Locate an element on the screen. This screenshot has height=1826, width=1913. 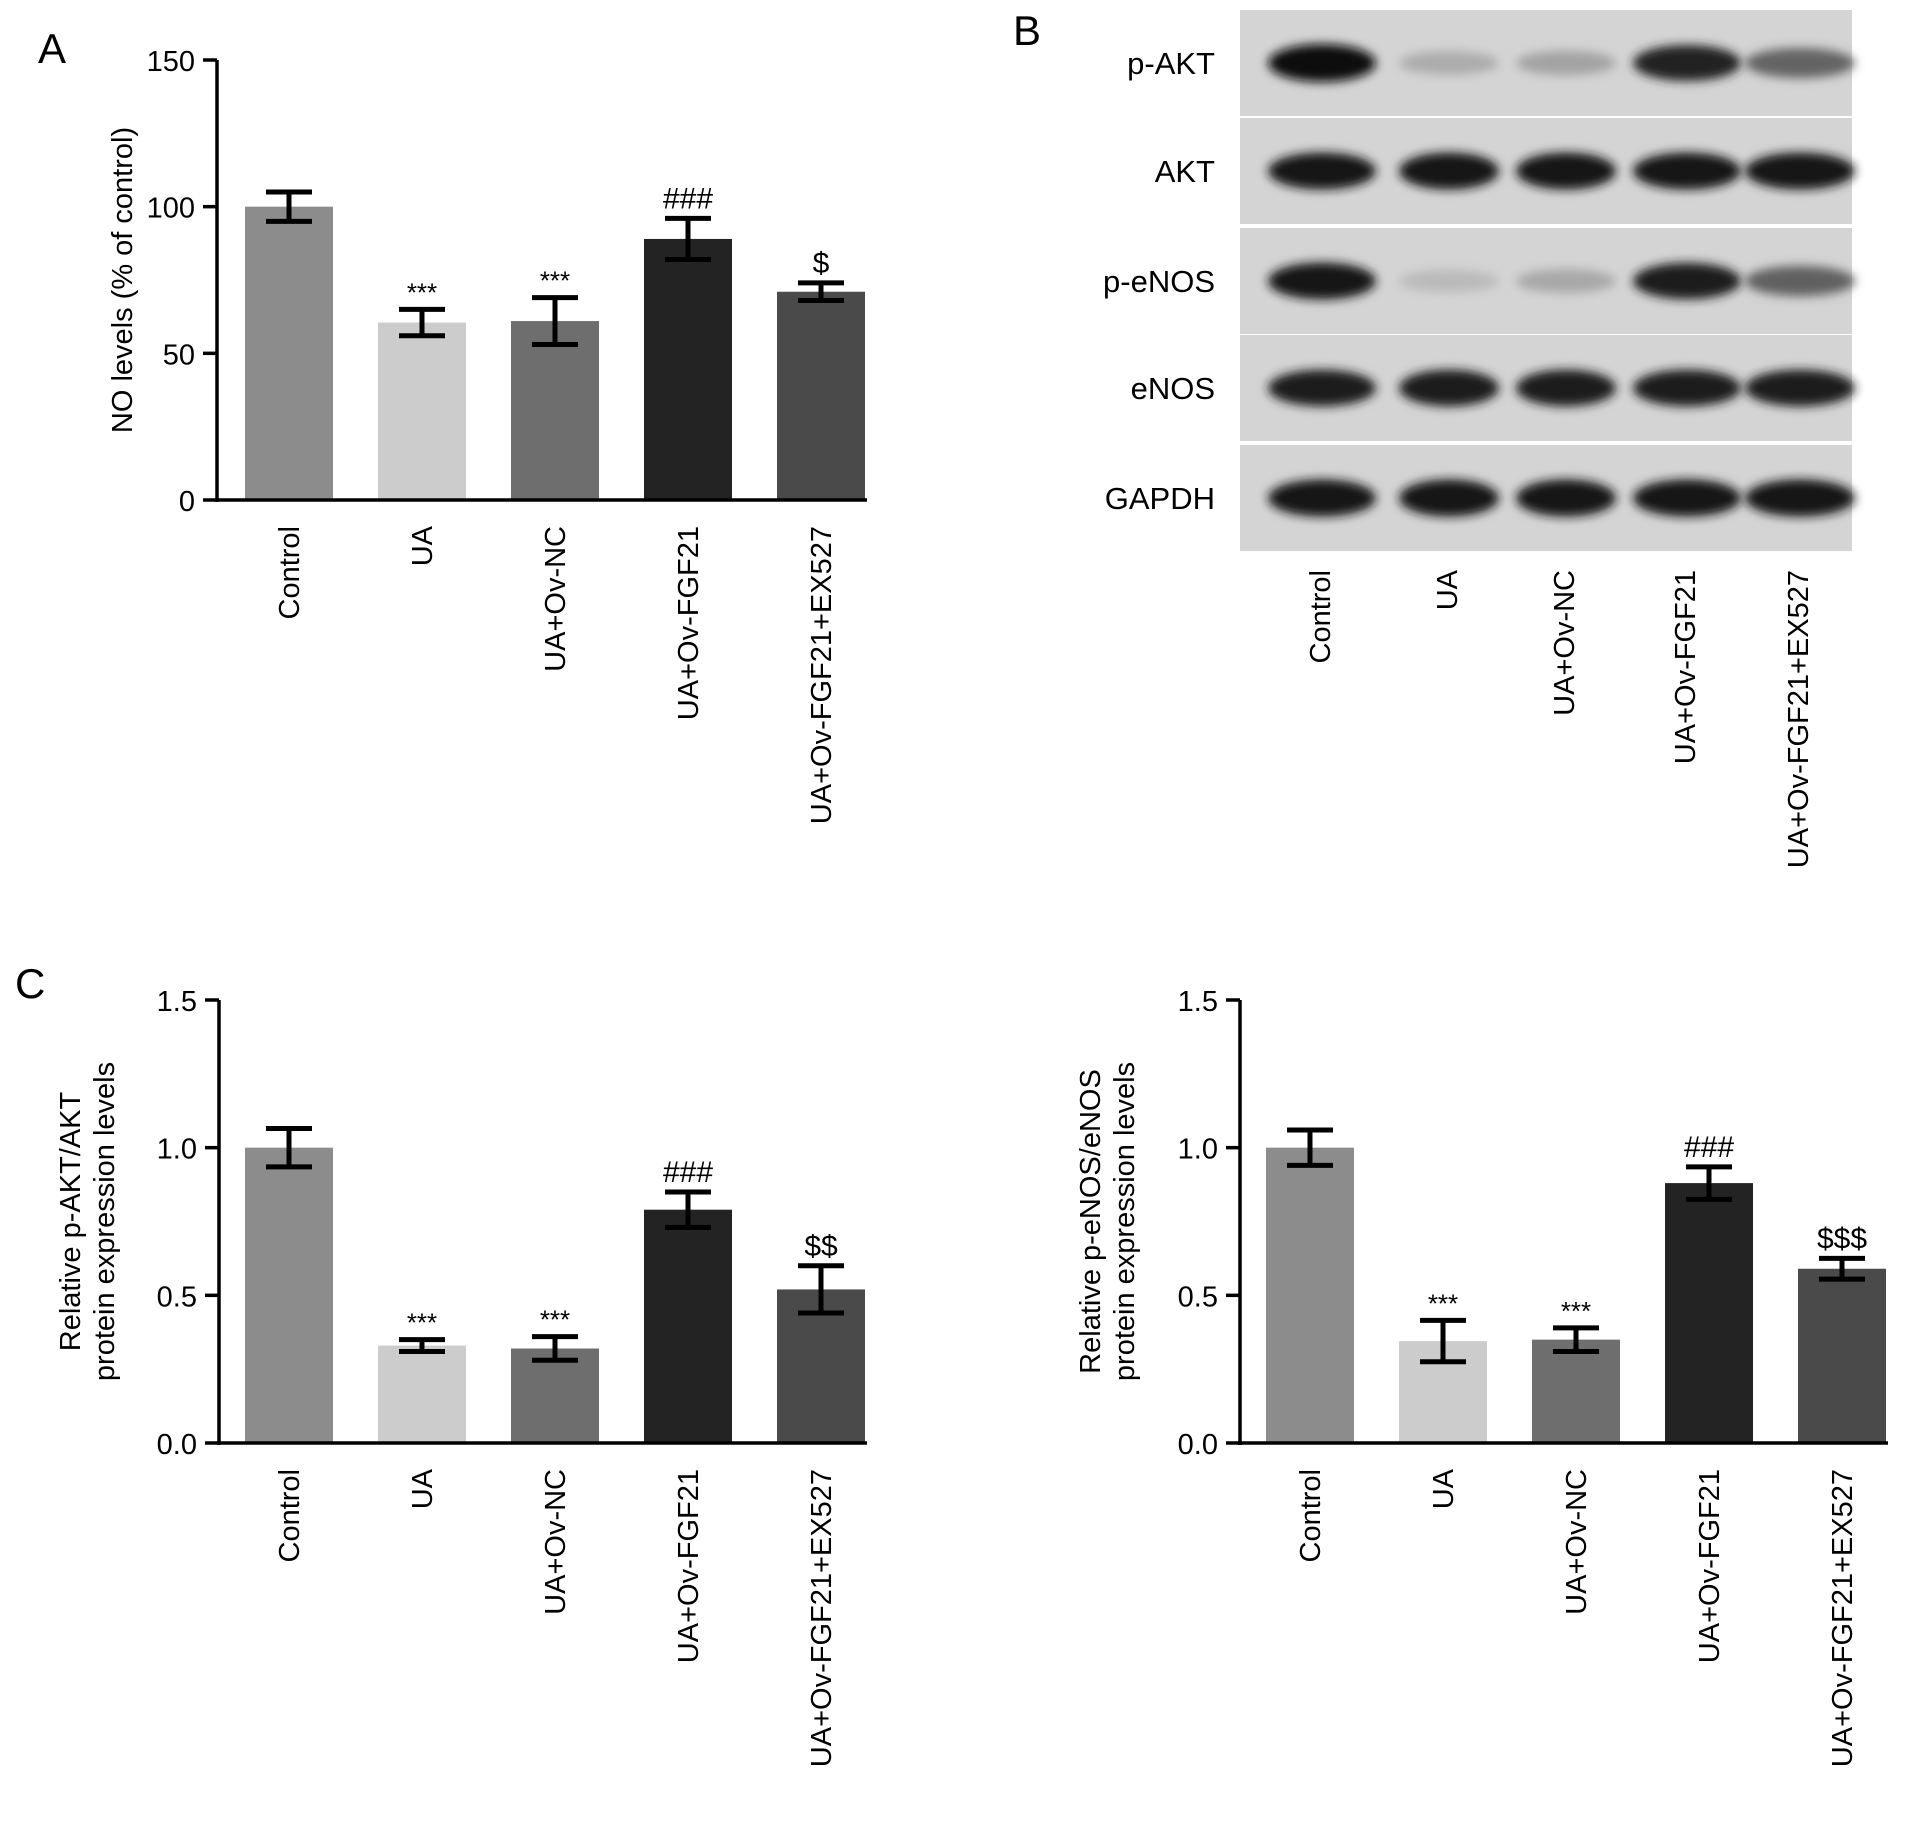
significance-label: $ is located at coordinates (821, 263).